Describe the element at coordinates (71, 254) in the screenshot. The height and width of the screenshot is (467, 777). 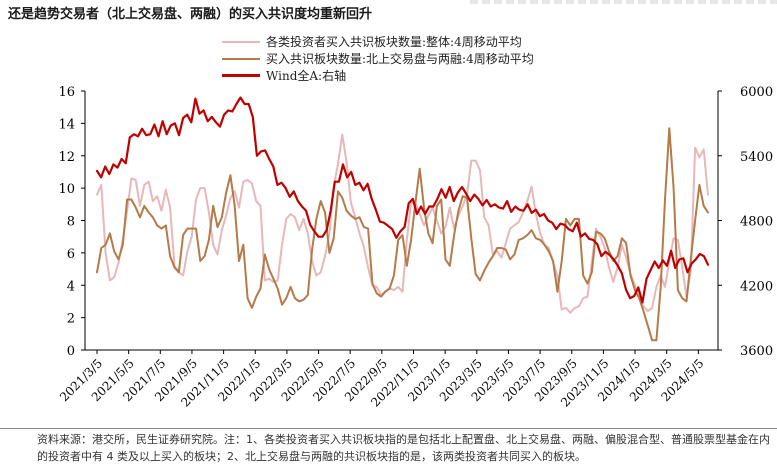
I see `left-tick-label: 6` at that location.